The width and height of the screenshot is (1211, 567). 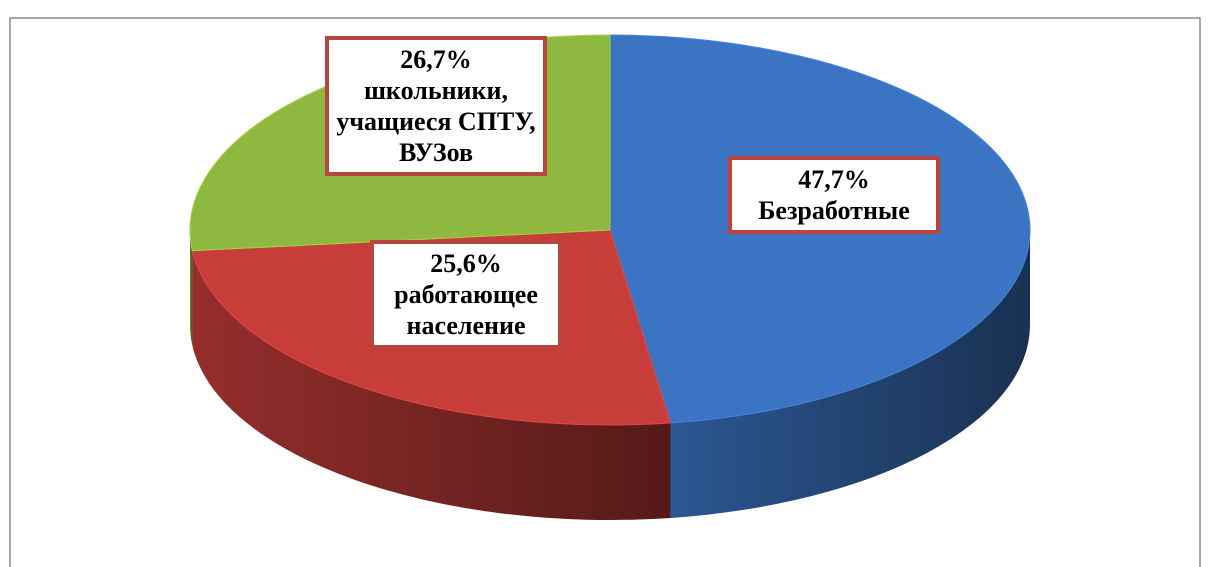 What do you see at coordinates (834, 210) in the screenshot?
I see `category-label: Безработные` at bounding box center [834, 210].